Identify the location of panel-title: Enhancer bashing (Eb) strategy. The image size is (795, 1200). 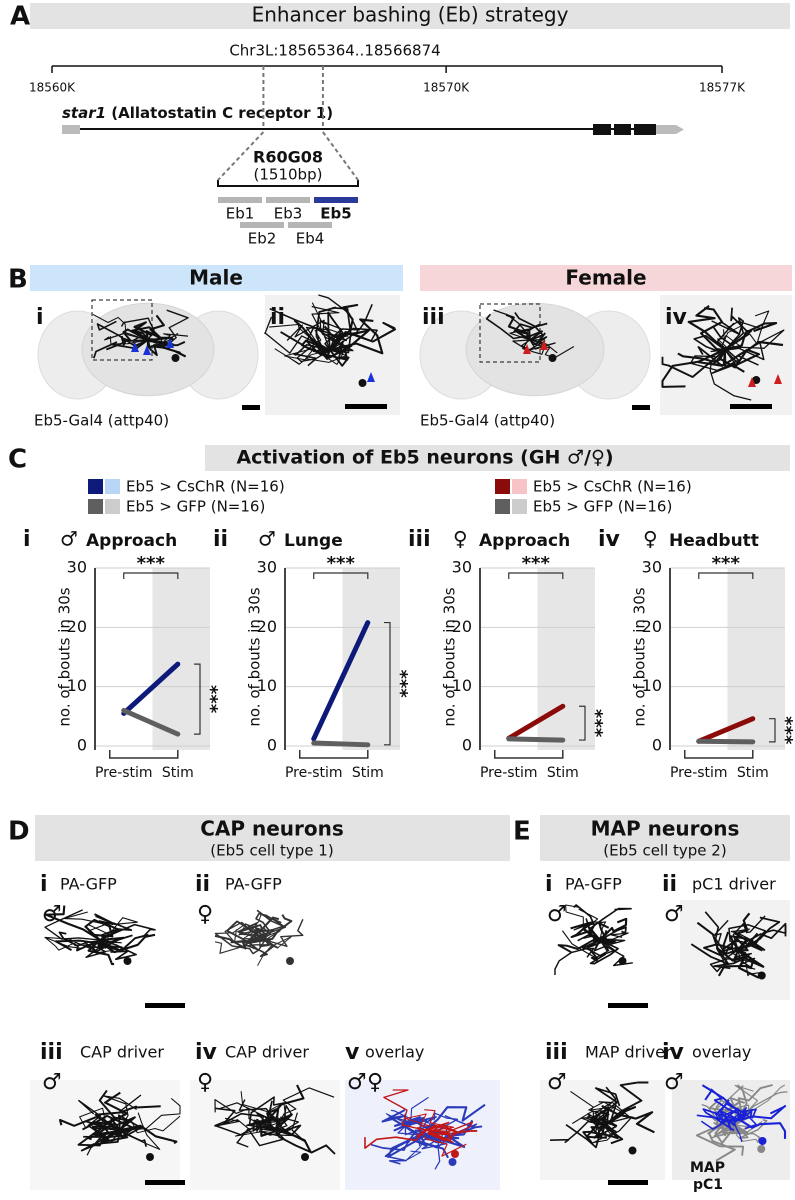
(410, 15).